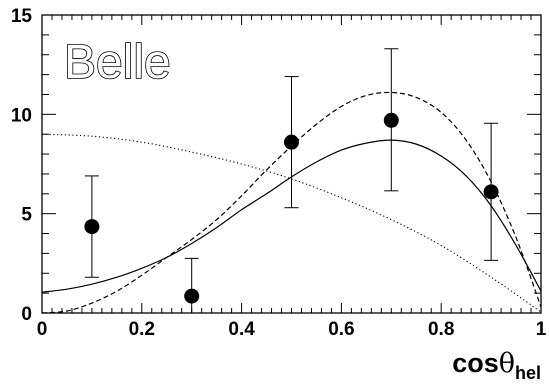 The width and height of the screenshot is (549, 385). I want to click on x-tick-label: 0.2, so click(142, 329).